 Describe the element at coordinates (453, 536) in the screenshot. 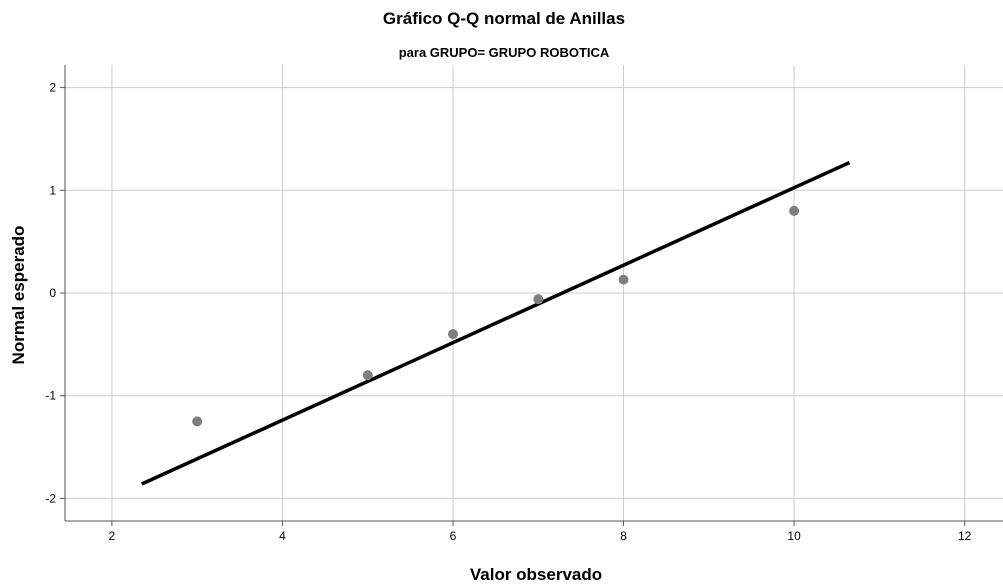

I see `x-tick-label-2: 6` at that location.